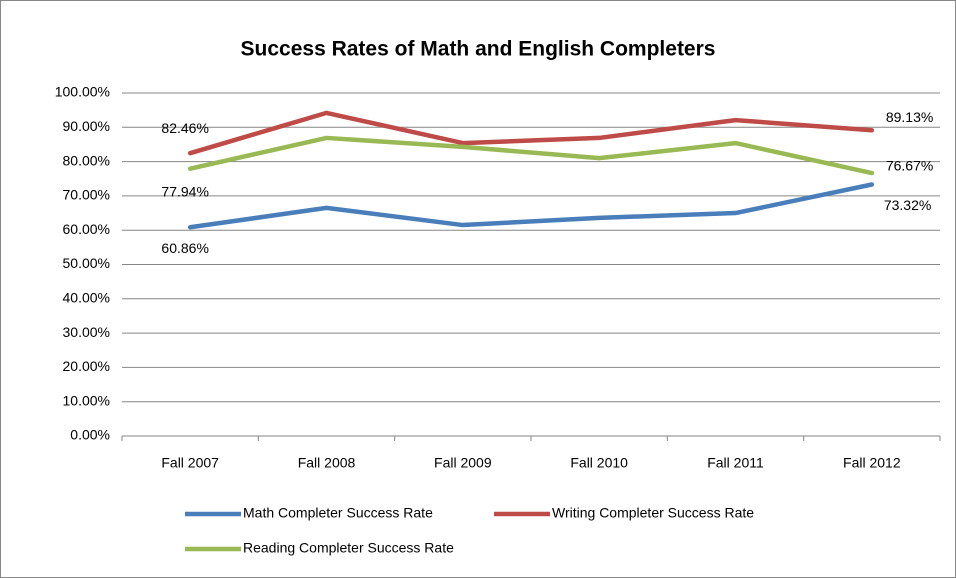  Describe the element at coordinates (86, 195) in the screenshot. I see `y-tick-label: 70.00%` at that location.